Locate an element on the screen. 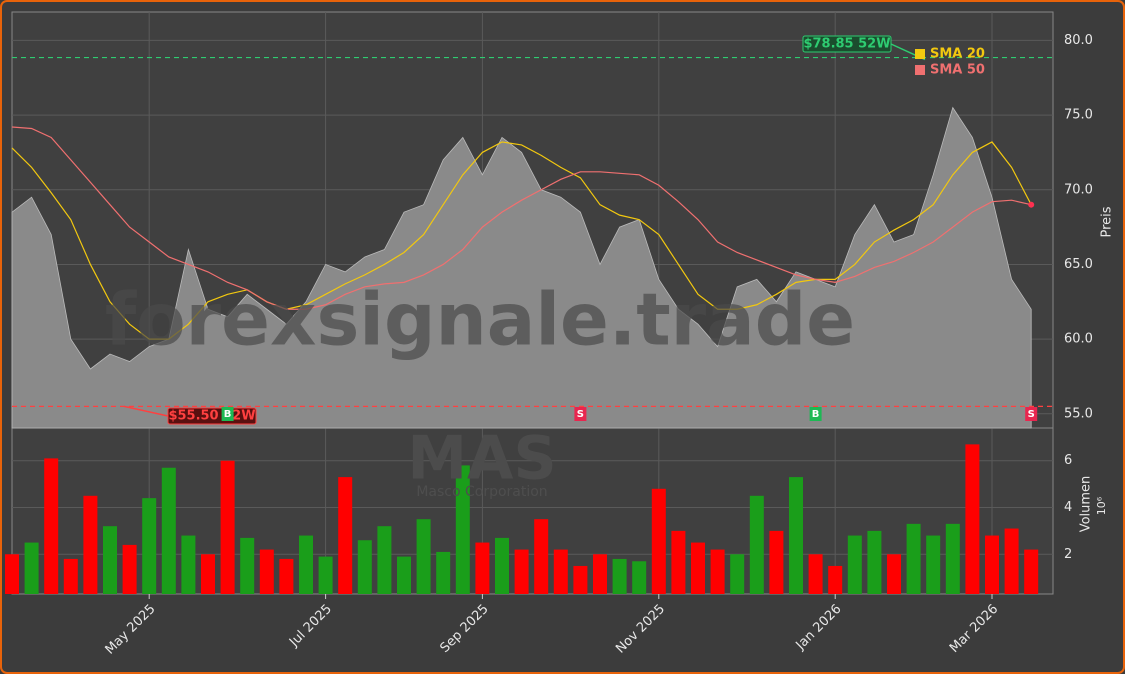 Image resolution: width=1125 pixels, height=674 pixels. annotation-label: $55.50 52W is located at coordinates (211, 416).